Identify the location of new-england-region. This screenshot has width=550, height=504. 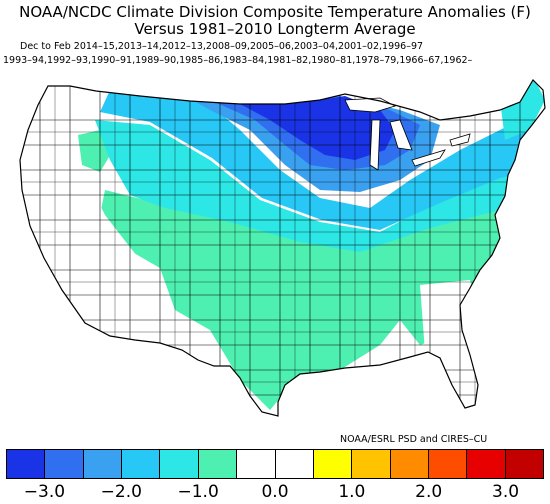
(522, 110).